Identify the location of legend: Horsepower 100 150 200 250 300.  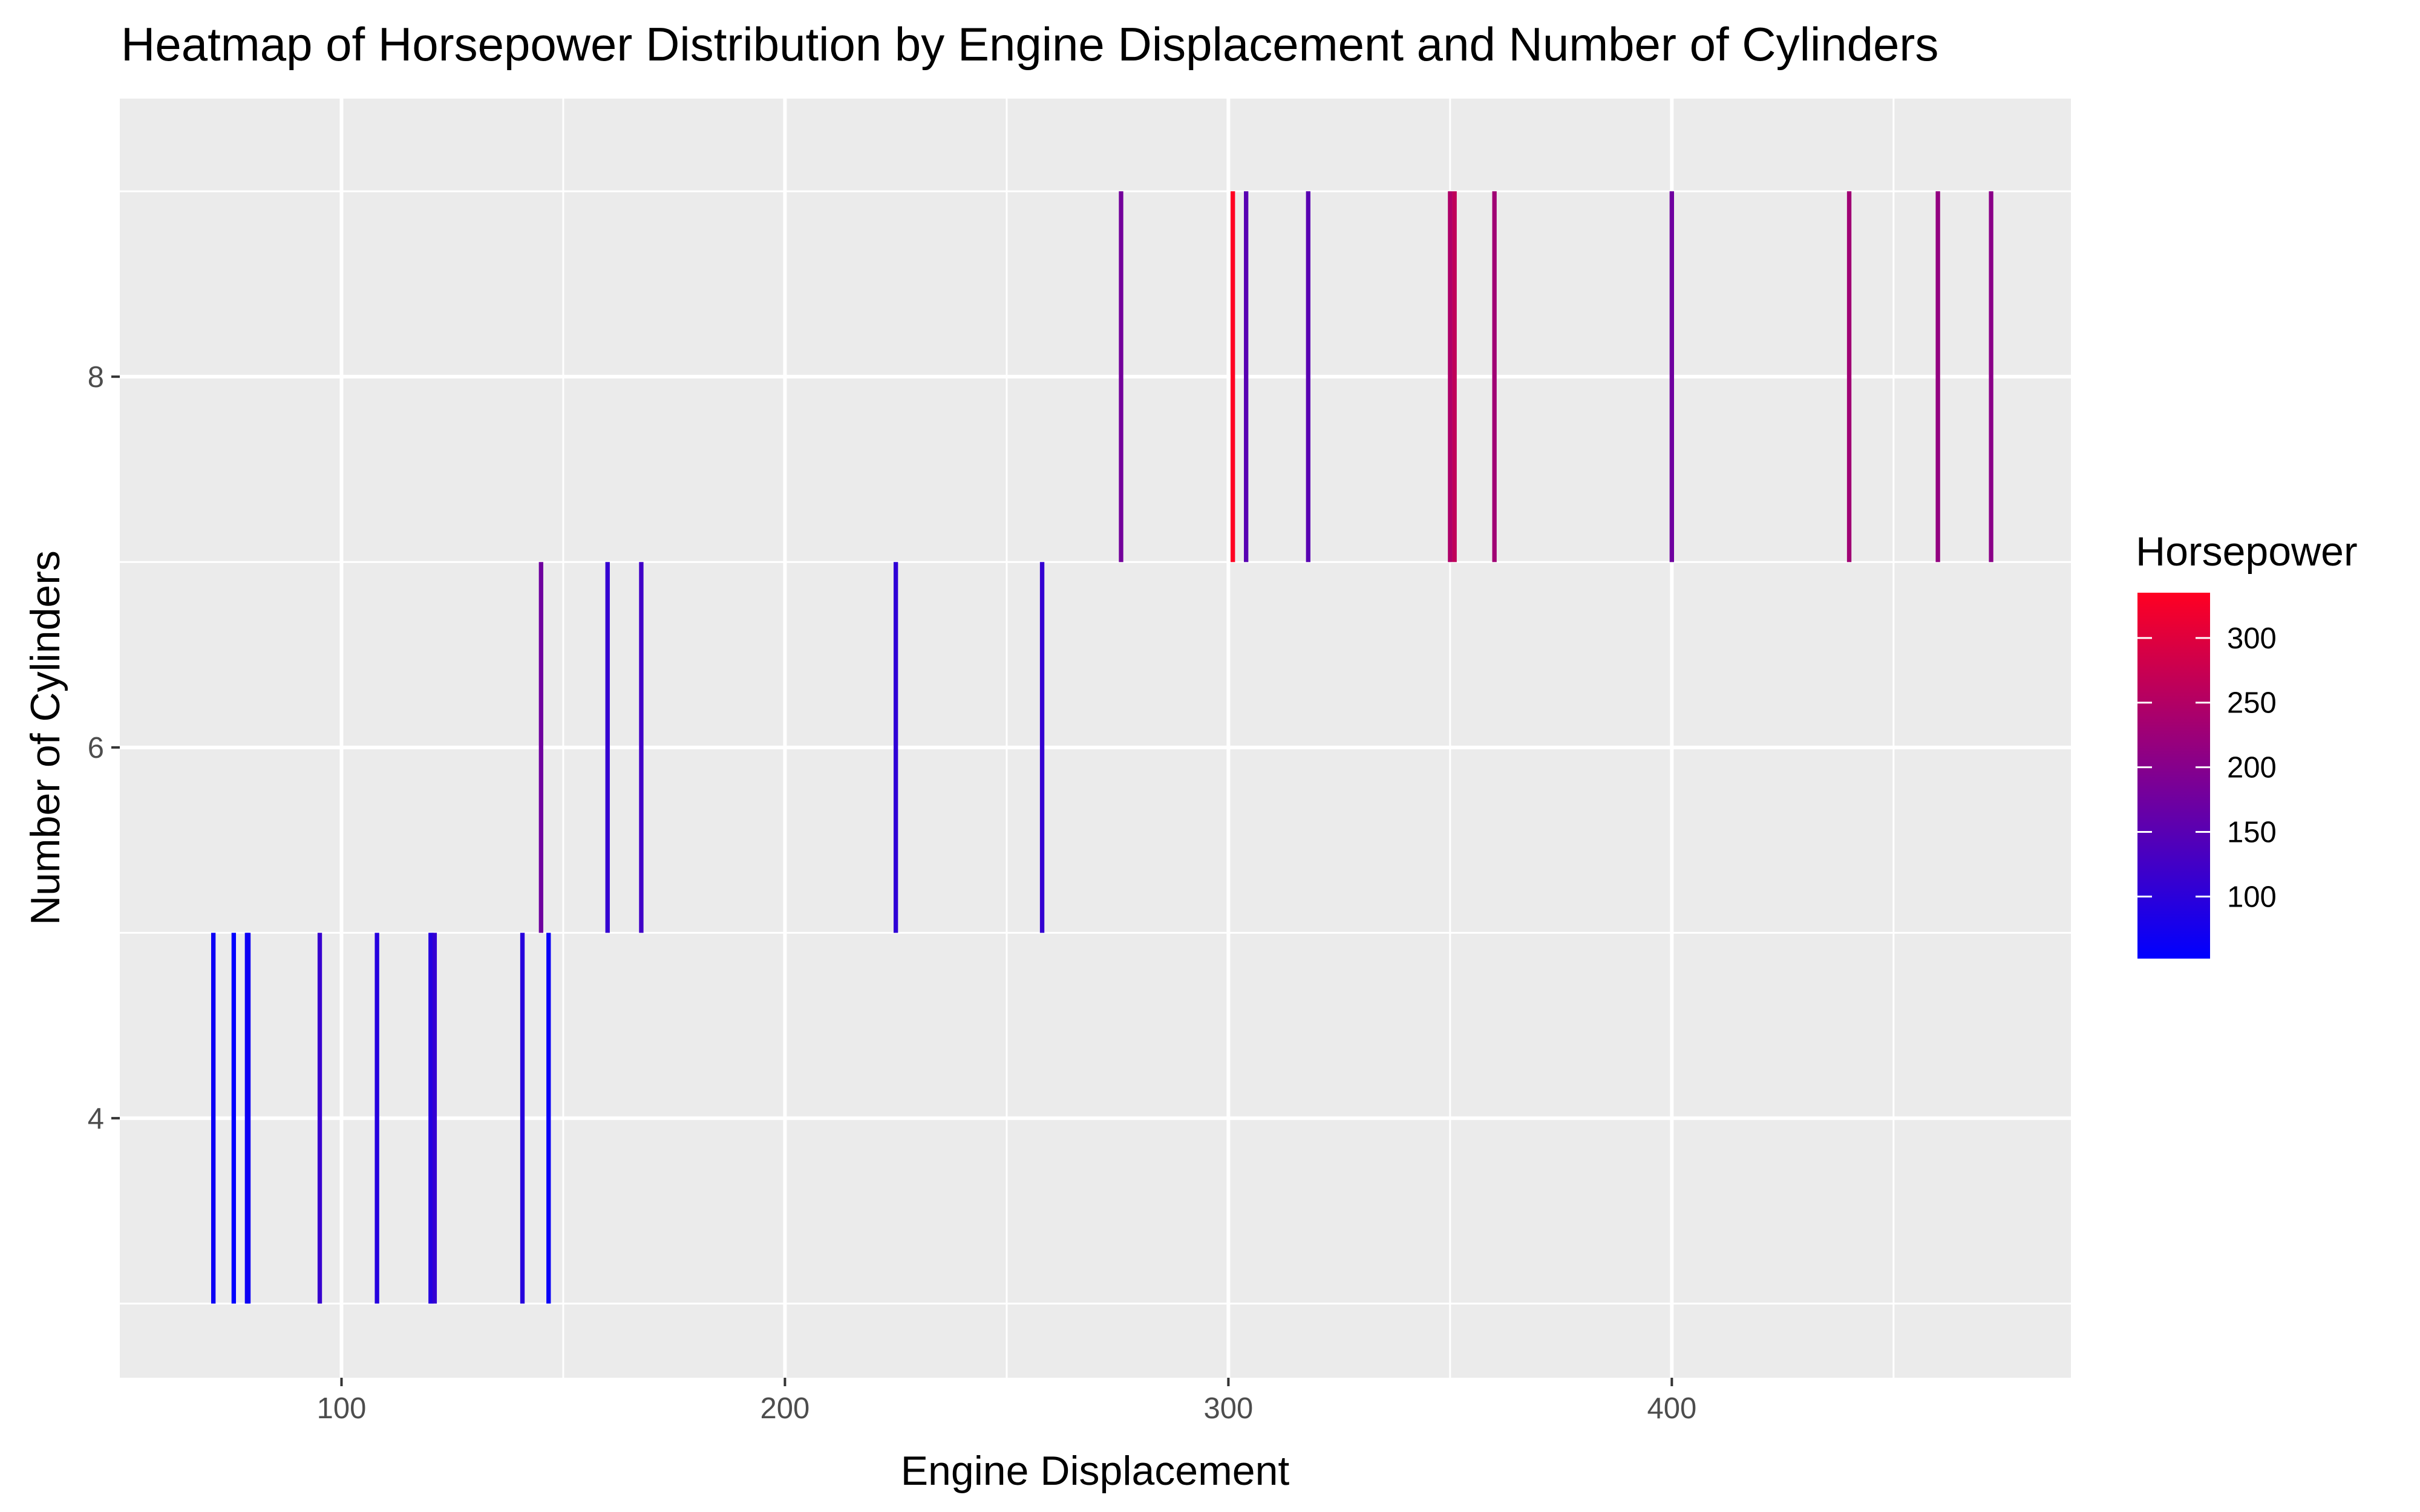
(2247, 744).